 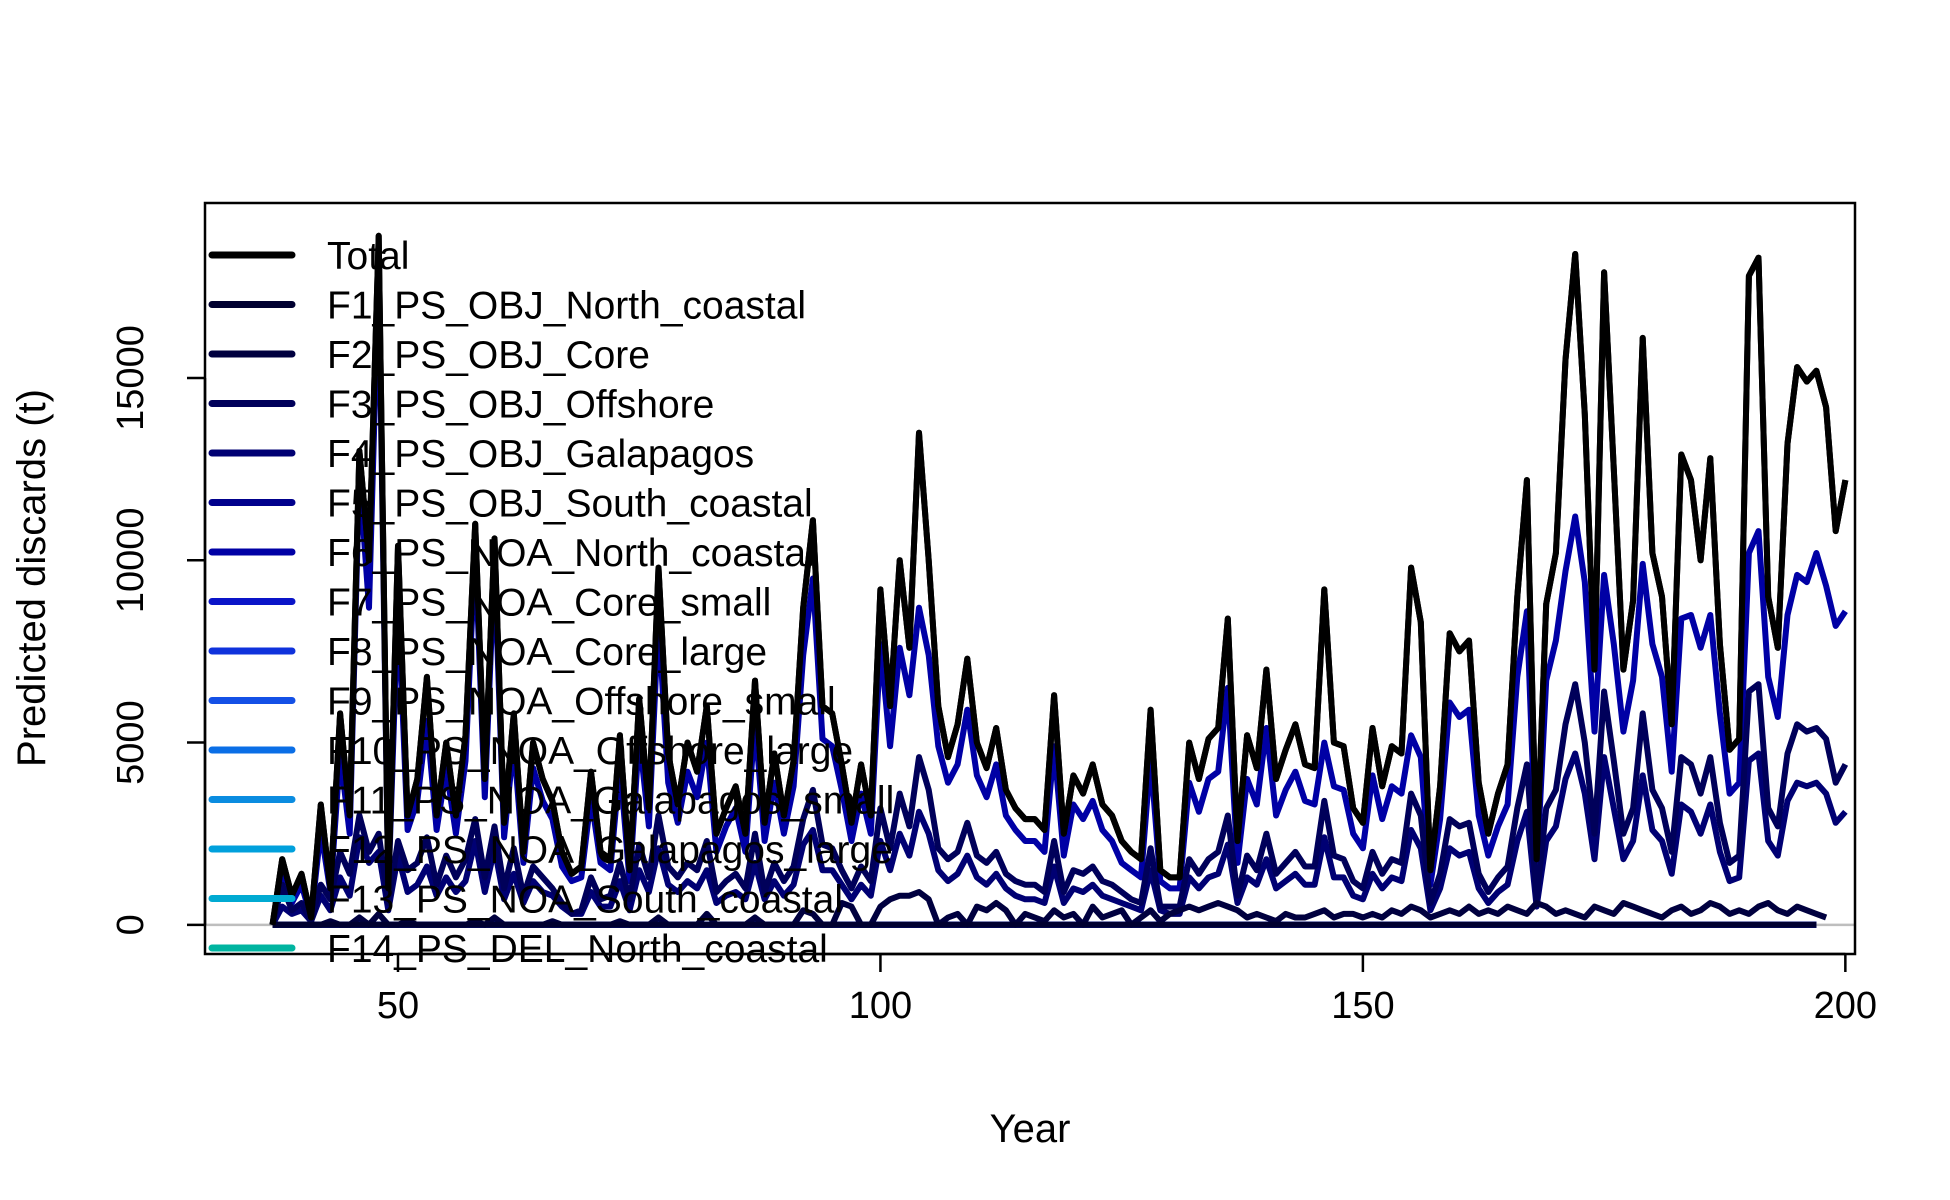 What do you see at coordinates (158, 630) in the screenshot?
I see `y-axis: 0 5000 10000 15000` at bounding box center [158, 630].